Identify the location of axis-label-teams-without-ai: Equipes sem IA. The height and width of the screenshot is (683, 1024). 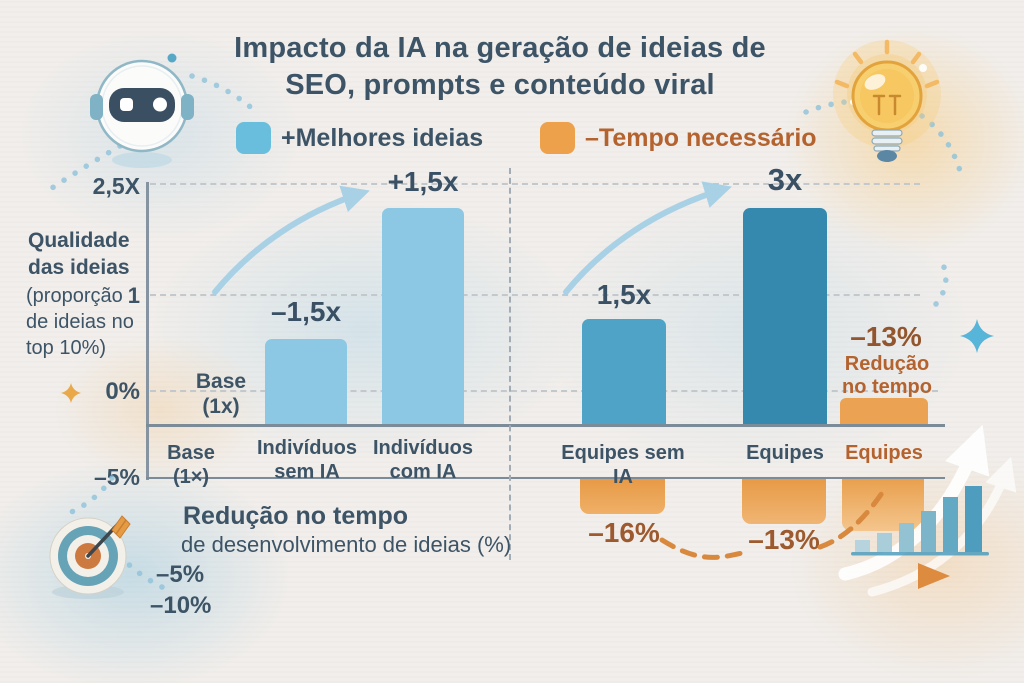
(623, 465).